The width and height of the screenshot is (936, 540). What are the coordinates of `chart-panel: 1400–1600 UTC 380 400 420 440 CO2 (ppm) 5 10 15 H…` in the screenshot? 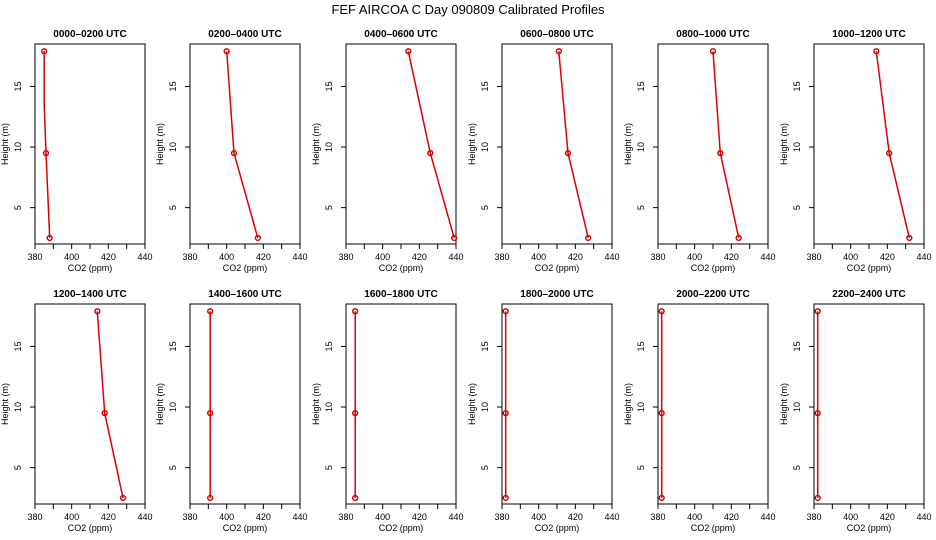 It's located at (231, 411).